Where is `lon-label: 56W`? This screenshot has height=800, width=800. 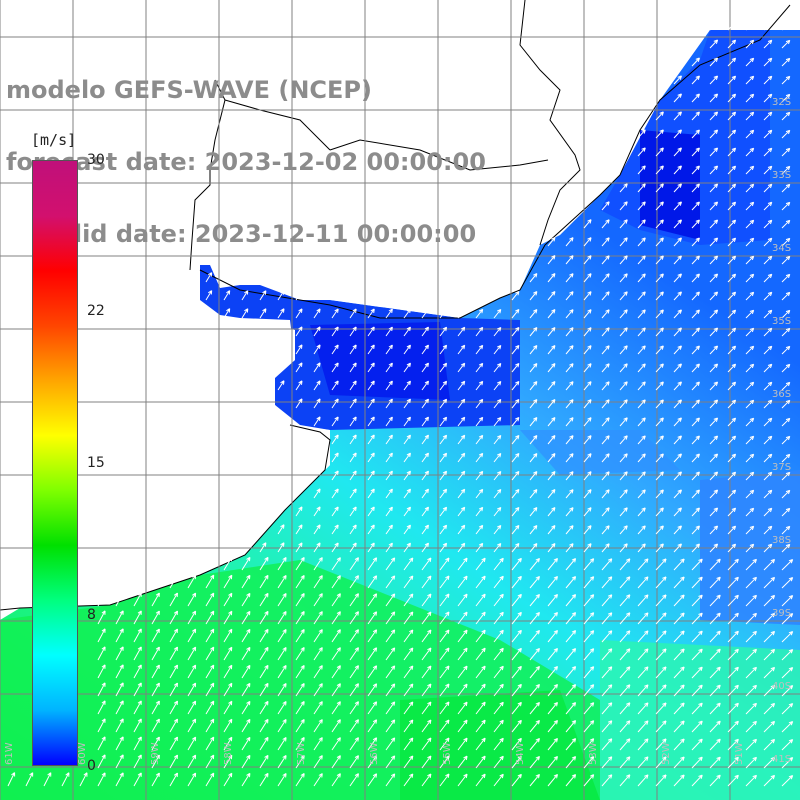 lon-label: 56W is located at coordinates (374, 753).